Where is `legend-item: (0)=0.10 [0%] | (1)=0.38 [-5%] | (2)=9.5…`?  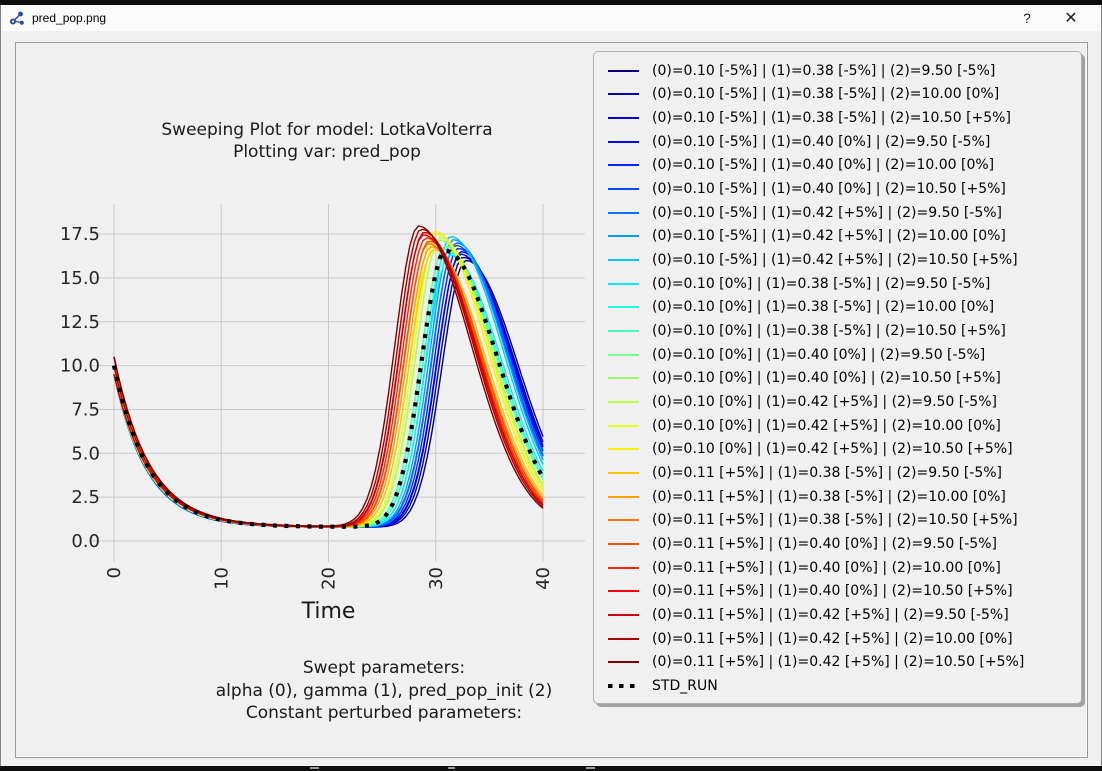 legend-item: (0)=0.10 [0%] | (1)=0.38 [-5%] | (2)=9.5… is located at coordinates (840, 284).